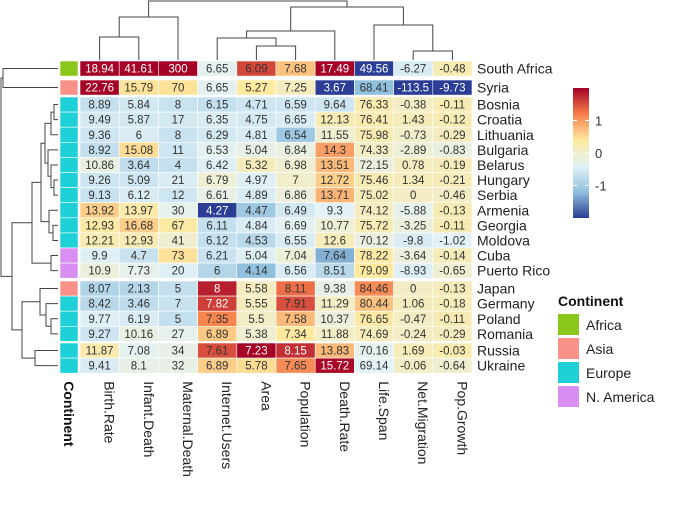  What do you see at coordinates (413, 70) in the screenshot?
I see `cell-value-label: -6.27` at bounding box center [413, 70].